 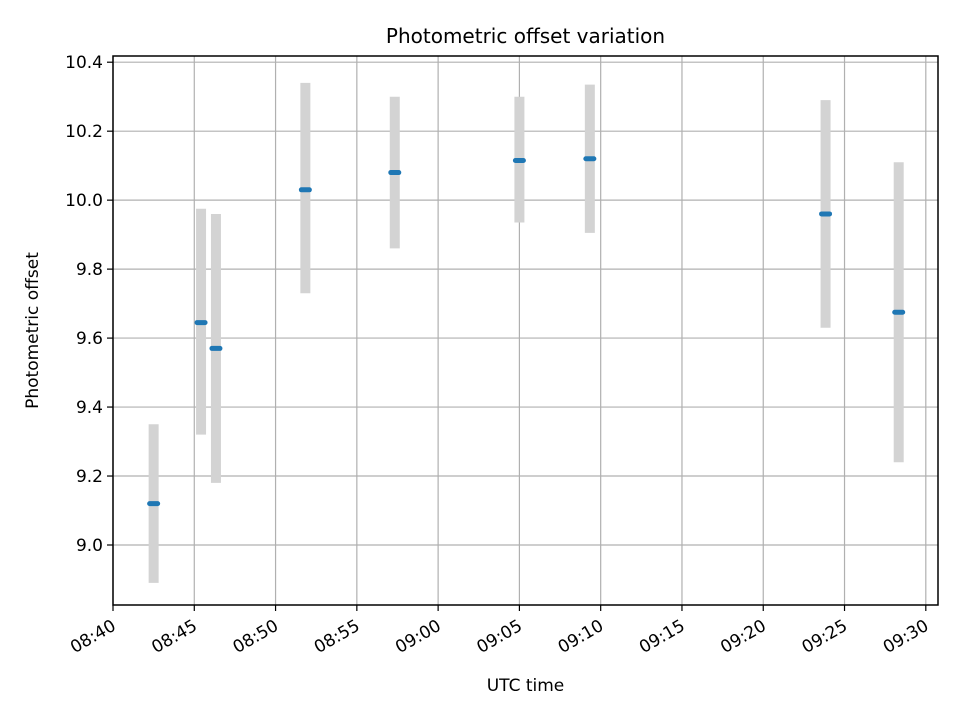 I want to click on y-tick-label: 9.0, so click(x=89, y=546).